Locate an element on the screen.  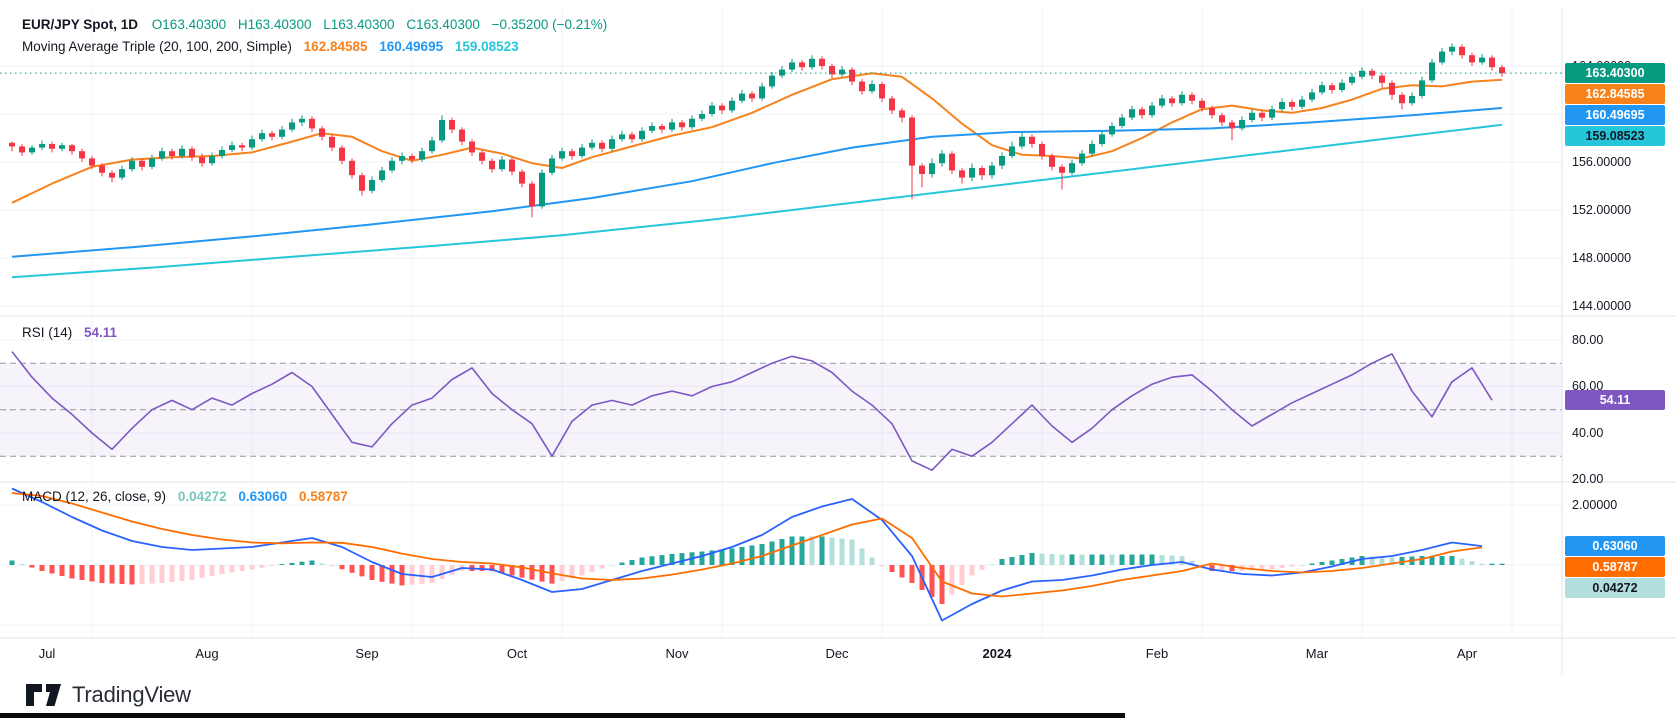
macd-axis-label: 2.00000 is located at coordinates (1595, 505).